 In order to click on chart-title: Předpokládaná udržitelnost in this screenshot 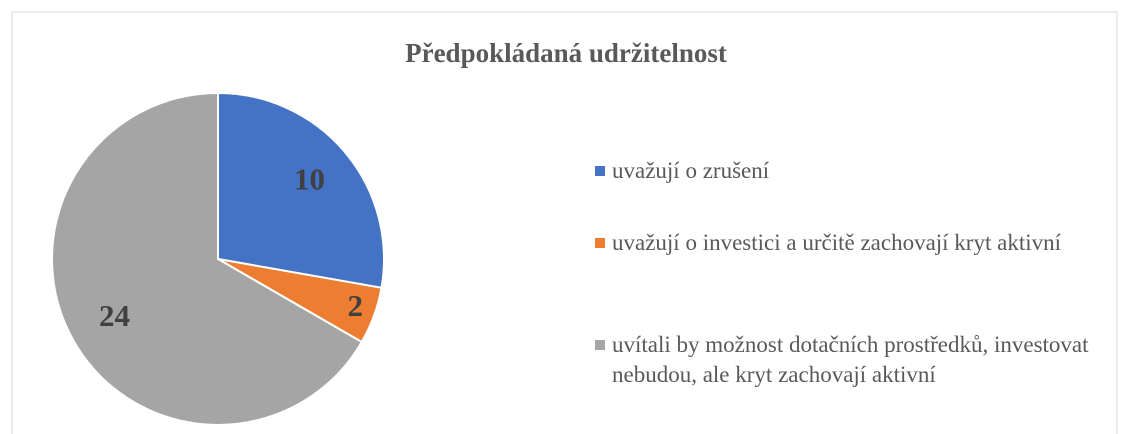, I will do `click(566, 53)`.